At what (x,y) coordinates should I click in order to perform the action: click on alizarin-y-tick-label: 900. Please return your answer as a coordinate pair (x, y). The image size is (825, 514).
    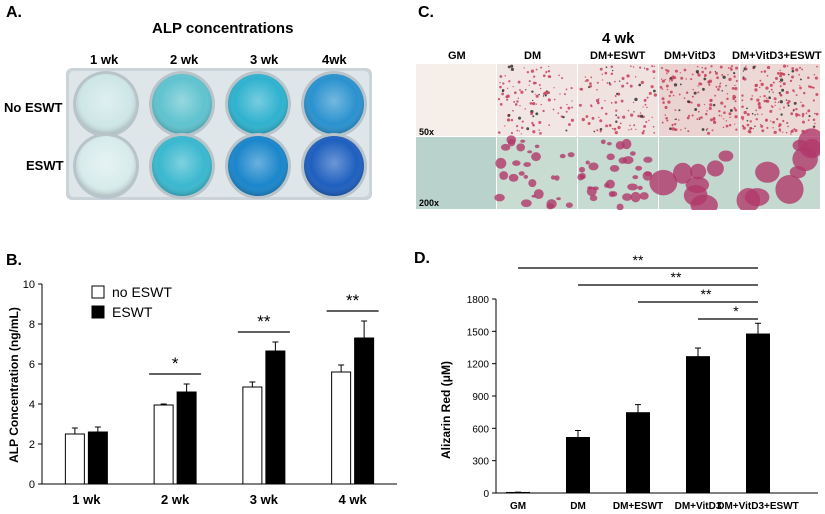
    Looking at the image, I should click on (480, 397).